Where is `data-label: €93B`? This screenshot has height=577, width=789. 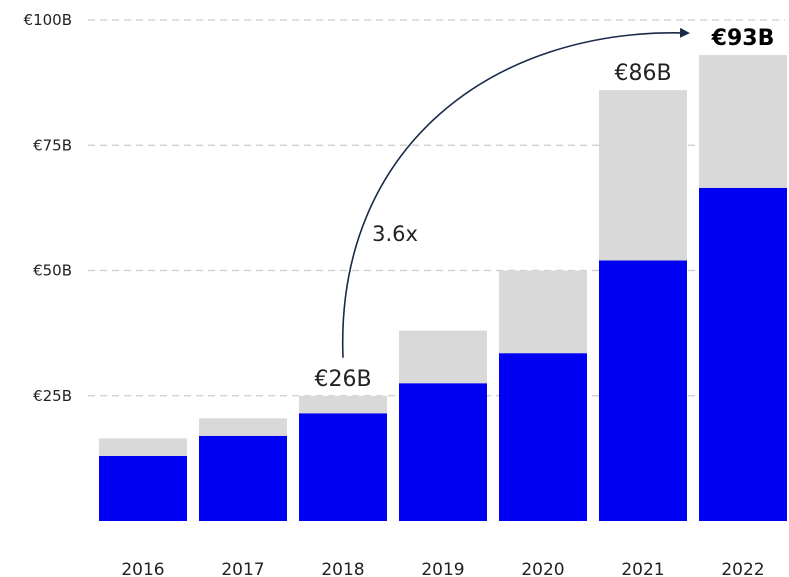 data-label: €93B is located at coordinates (743, 38).